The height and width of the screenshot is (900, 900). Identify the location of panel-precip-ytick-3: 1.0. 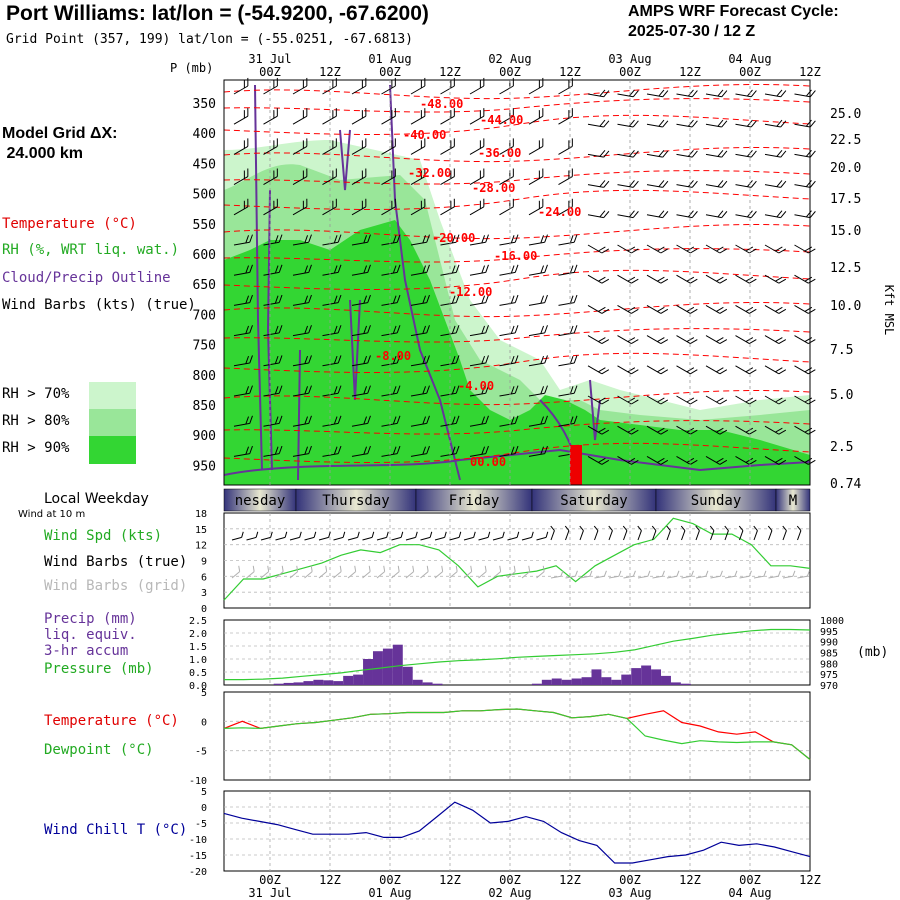
(198, 660).